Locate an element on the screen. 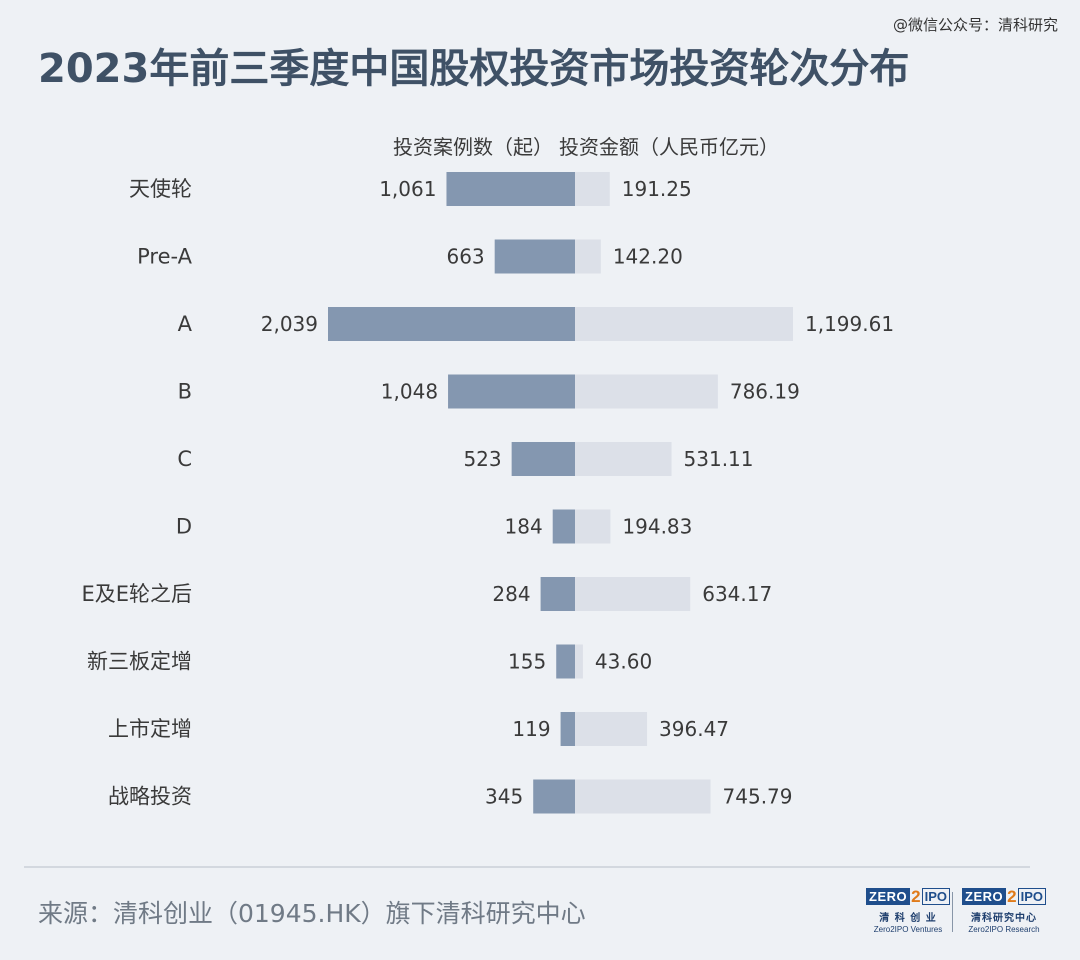  category-label: Pre-A is located at coordinates (165, 257).